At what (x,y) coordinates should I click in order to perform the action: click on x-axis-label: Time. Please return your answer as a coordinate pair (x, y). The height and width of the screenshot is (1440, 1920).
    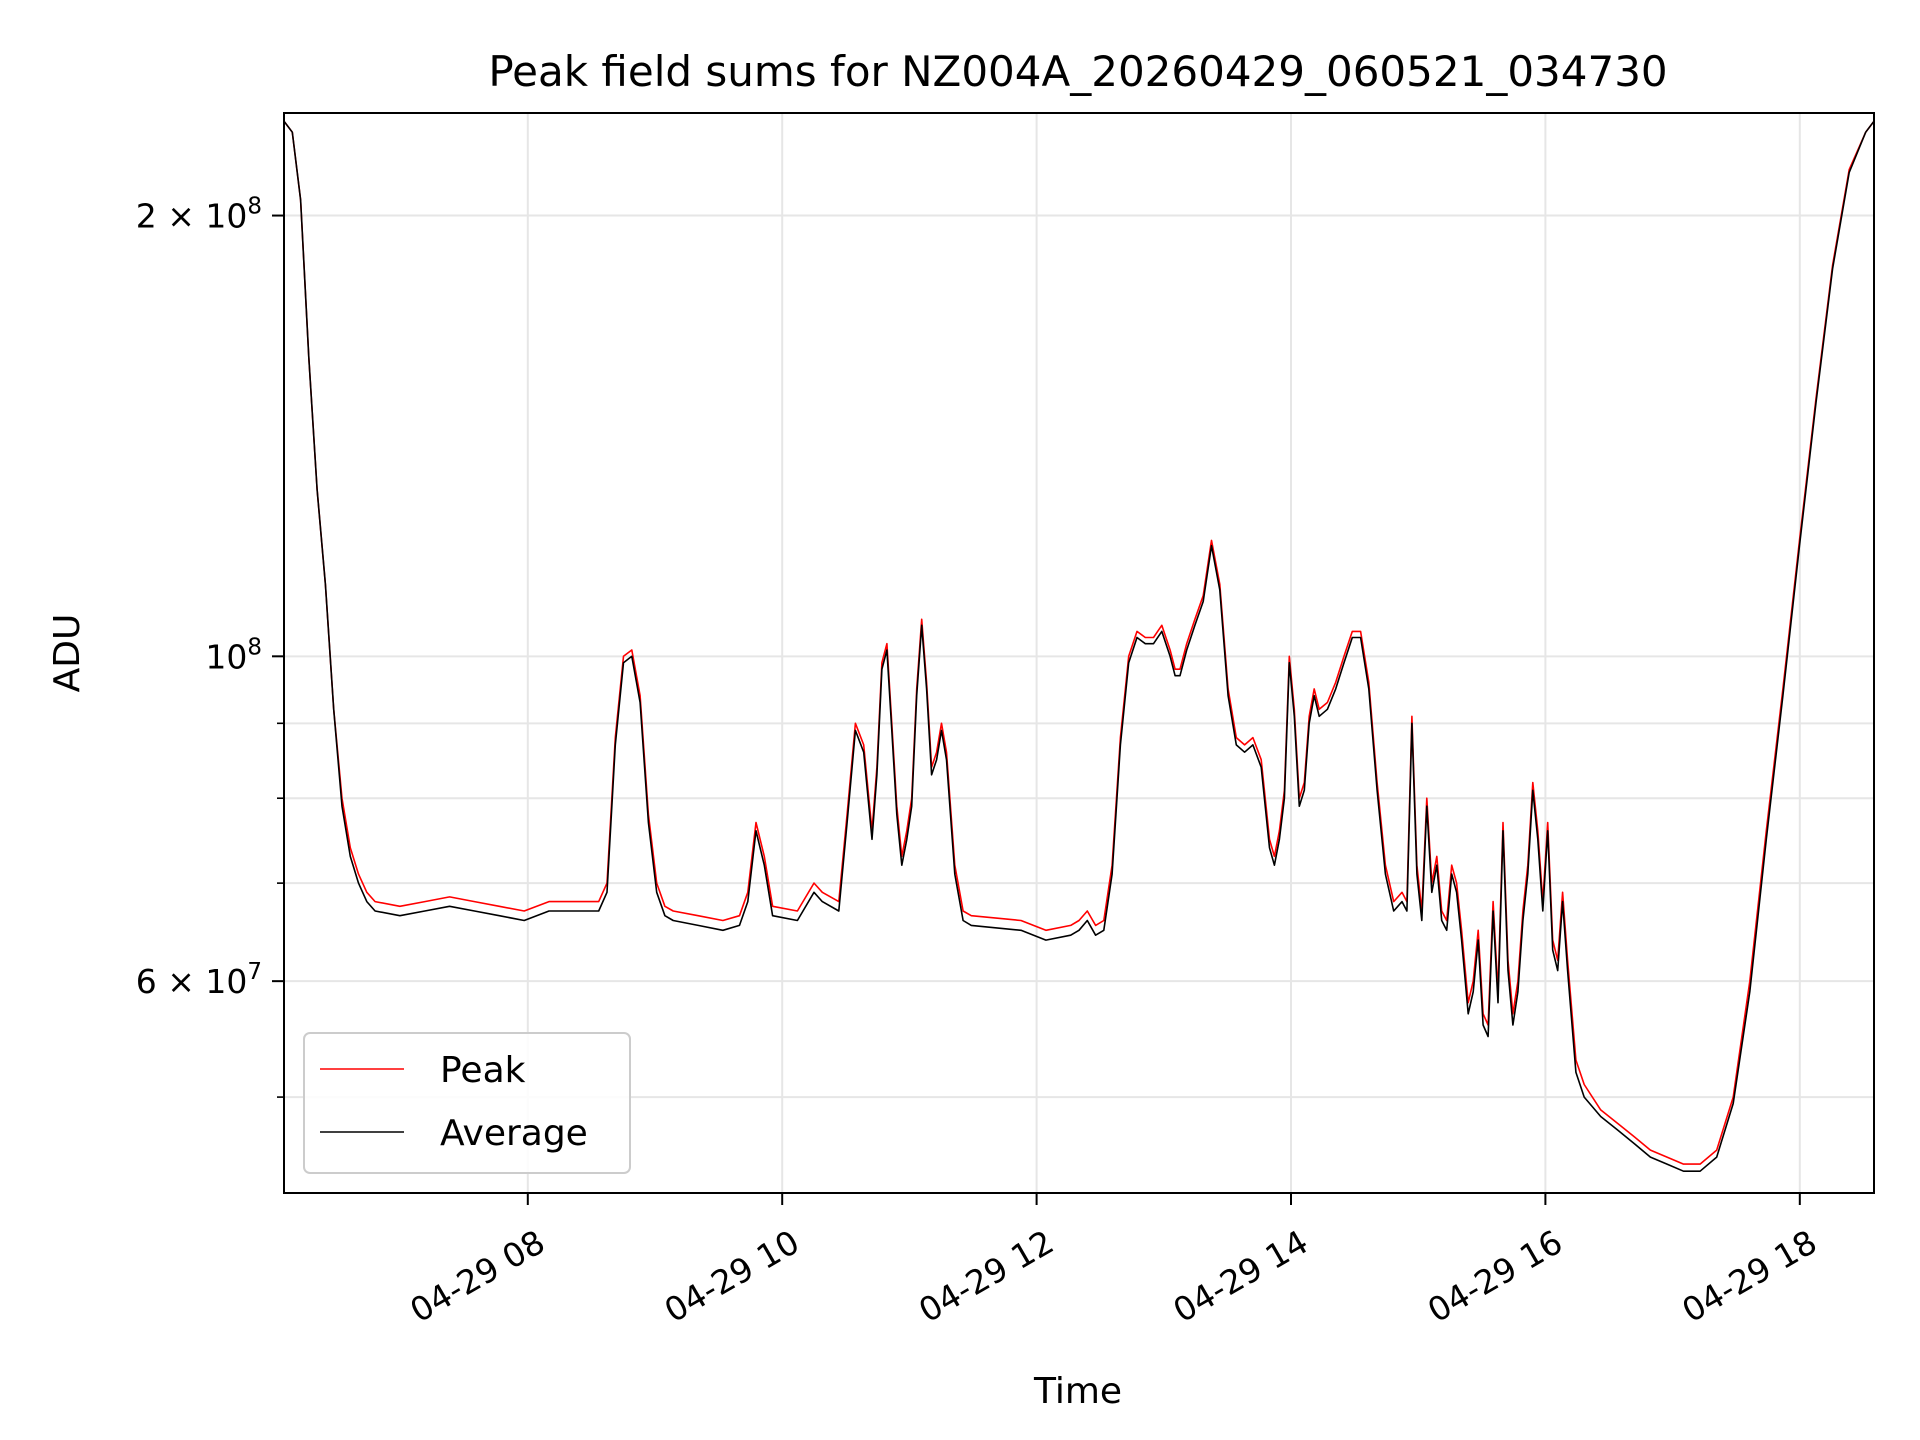
    Looking at the image, I should click on (1077, 1391).